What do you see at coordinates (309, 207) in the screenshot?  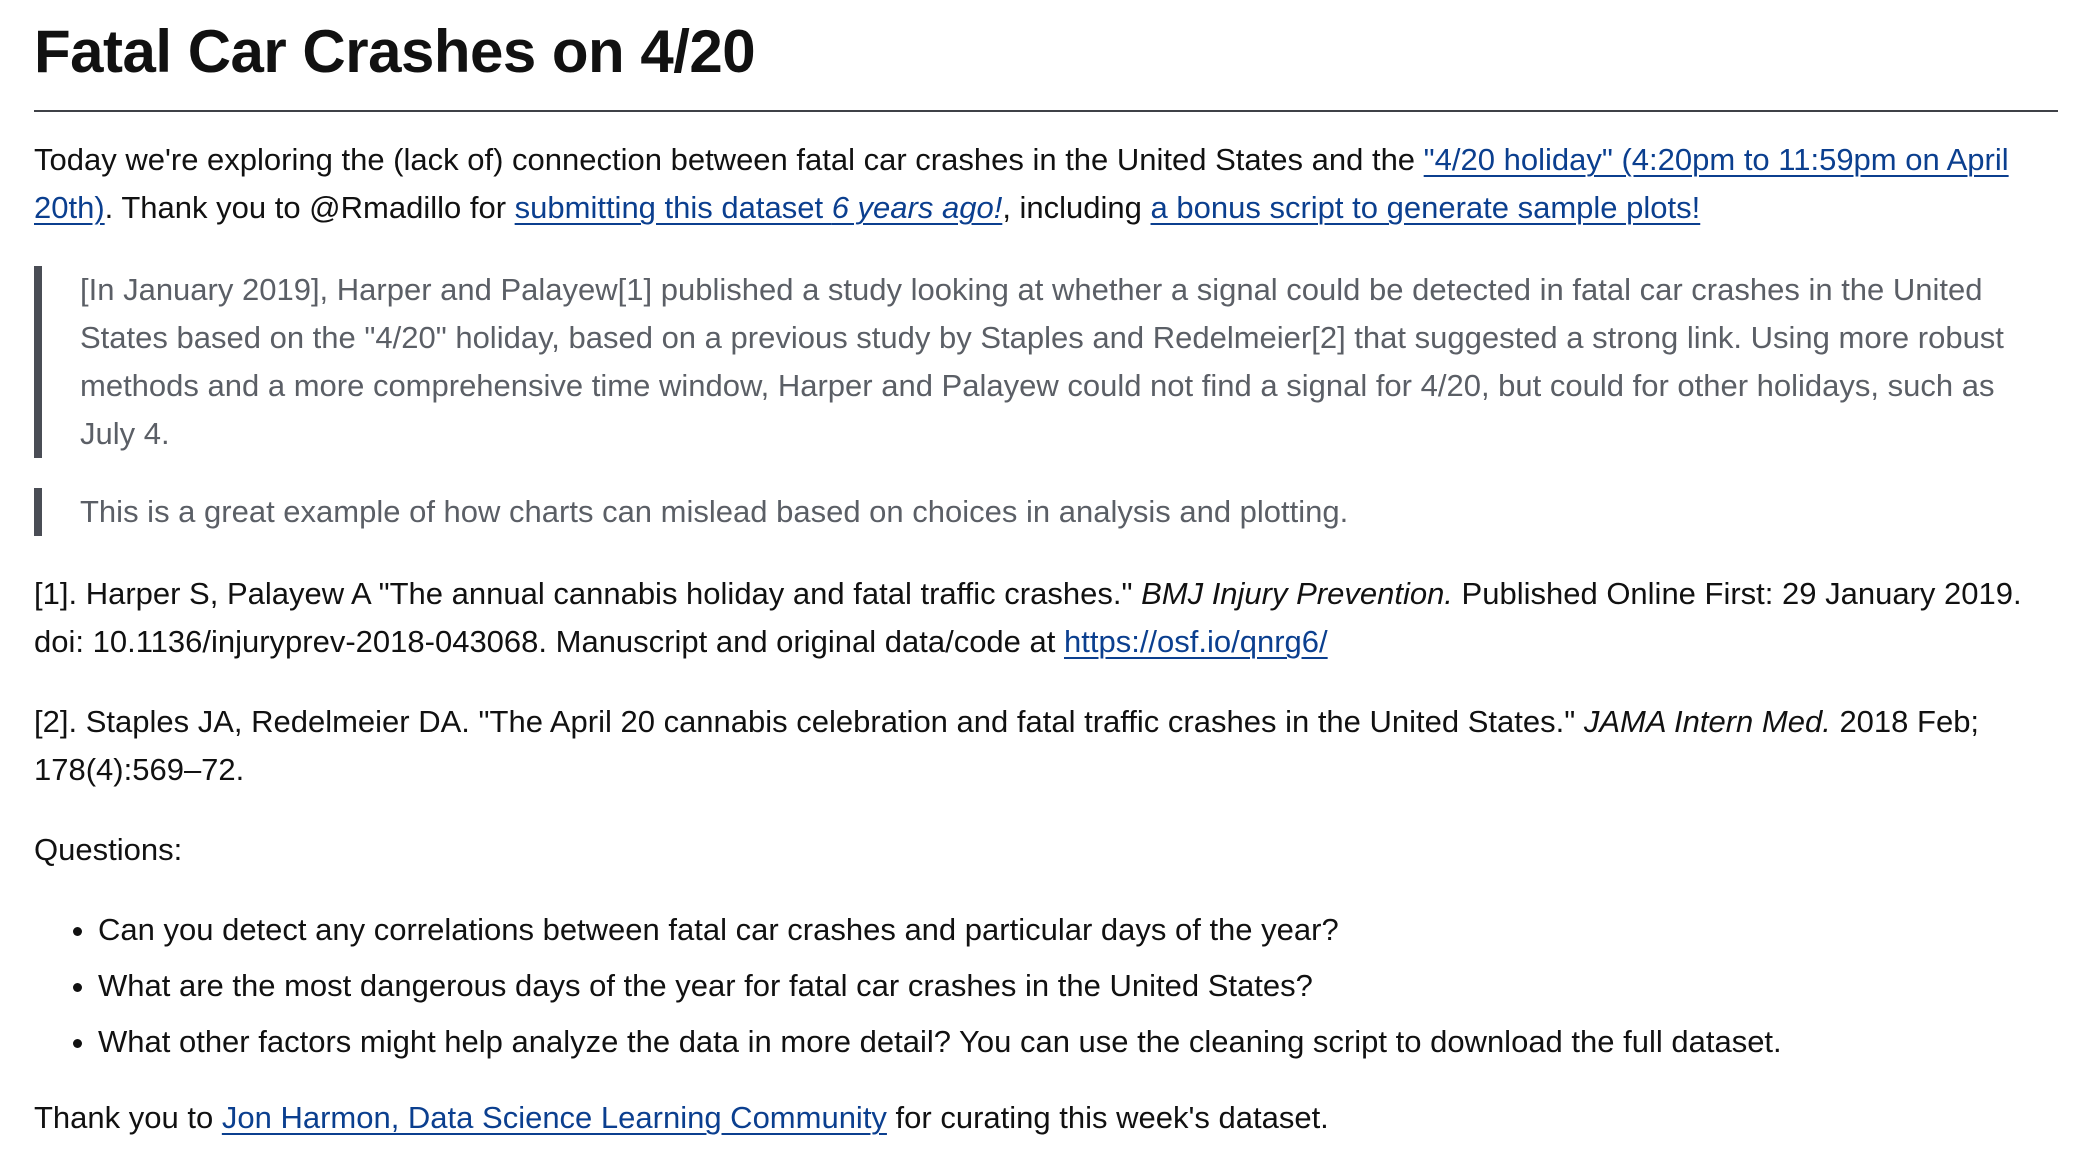 I see `intro-text-2: . Thank you to @Rmadillo for` at bounding box center [309, 207].